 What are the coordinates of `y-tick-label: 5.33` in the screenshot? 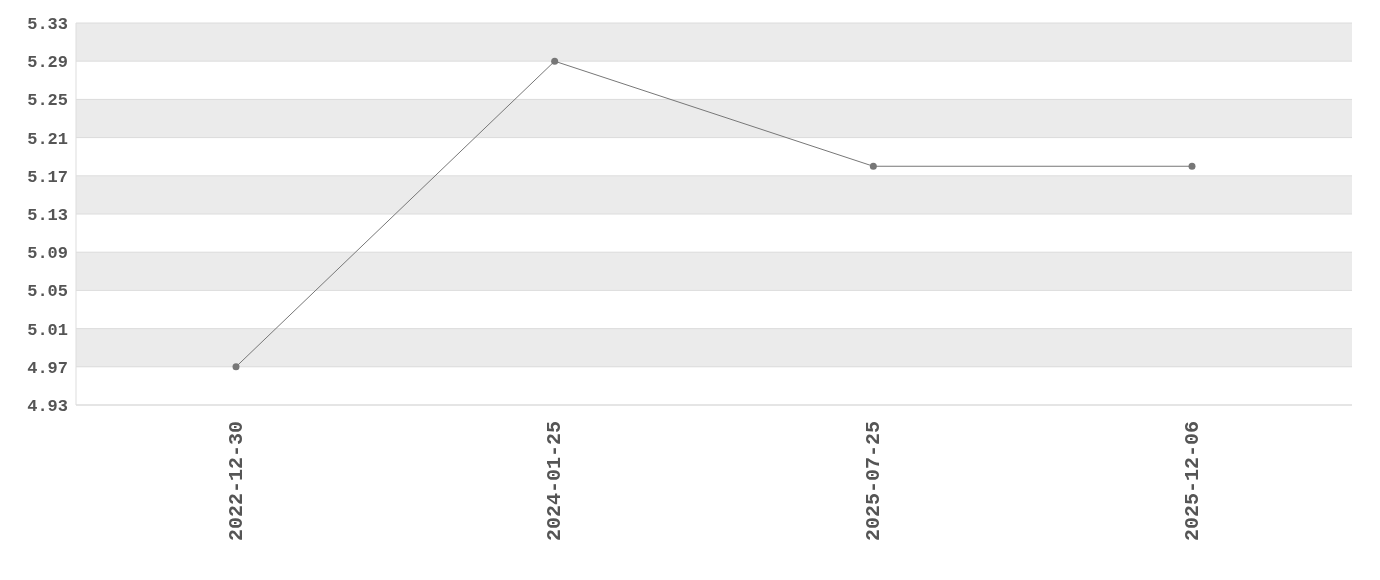 It's located at (47, 25).